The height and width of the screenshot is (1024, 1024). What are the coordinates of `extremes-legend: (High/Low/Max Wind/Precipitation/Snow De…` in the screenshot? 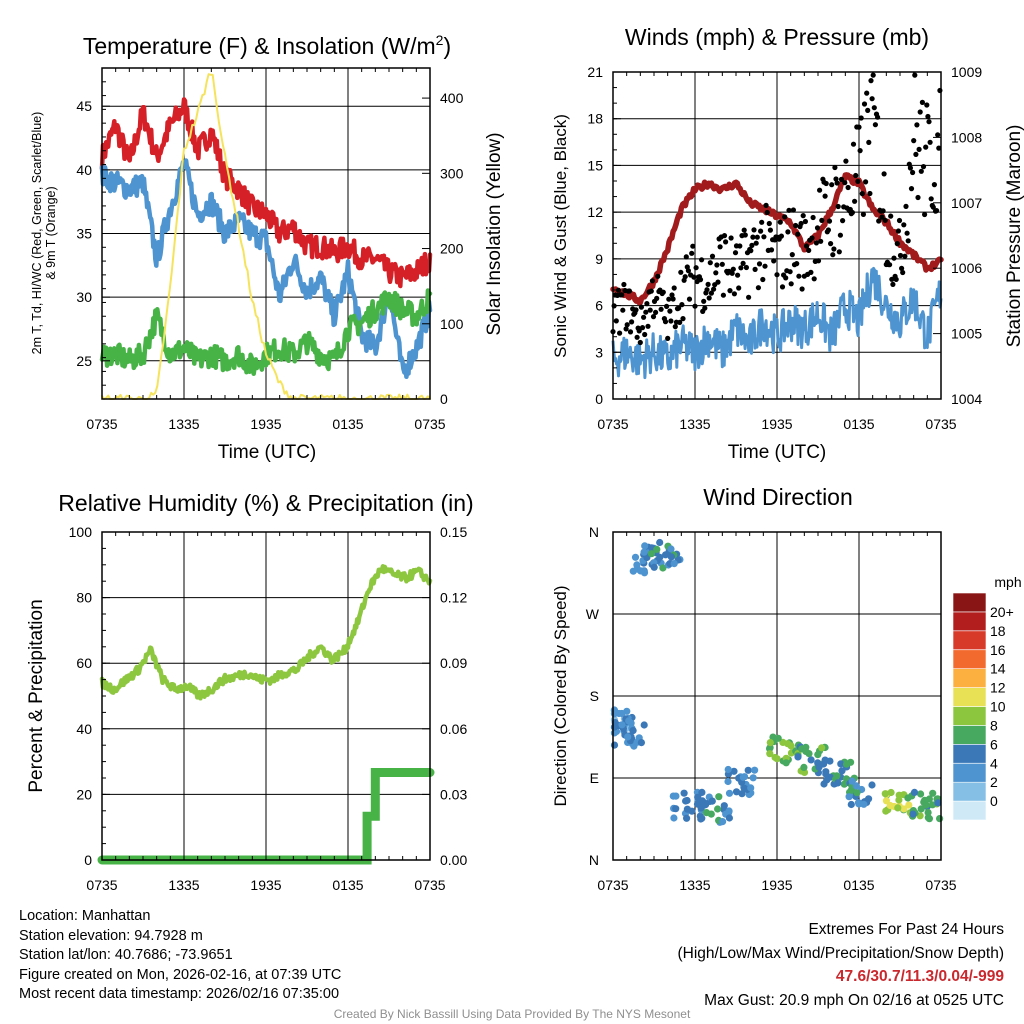 It's located at (841, 953).